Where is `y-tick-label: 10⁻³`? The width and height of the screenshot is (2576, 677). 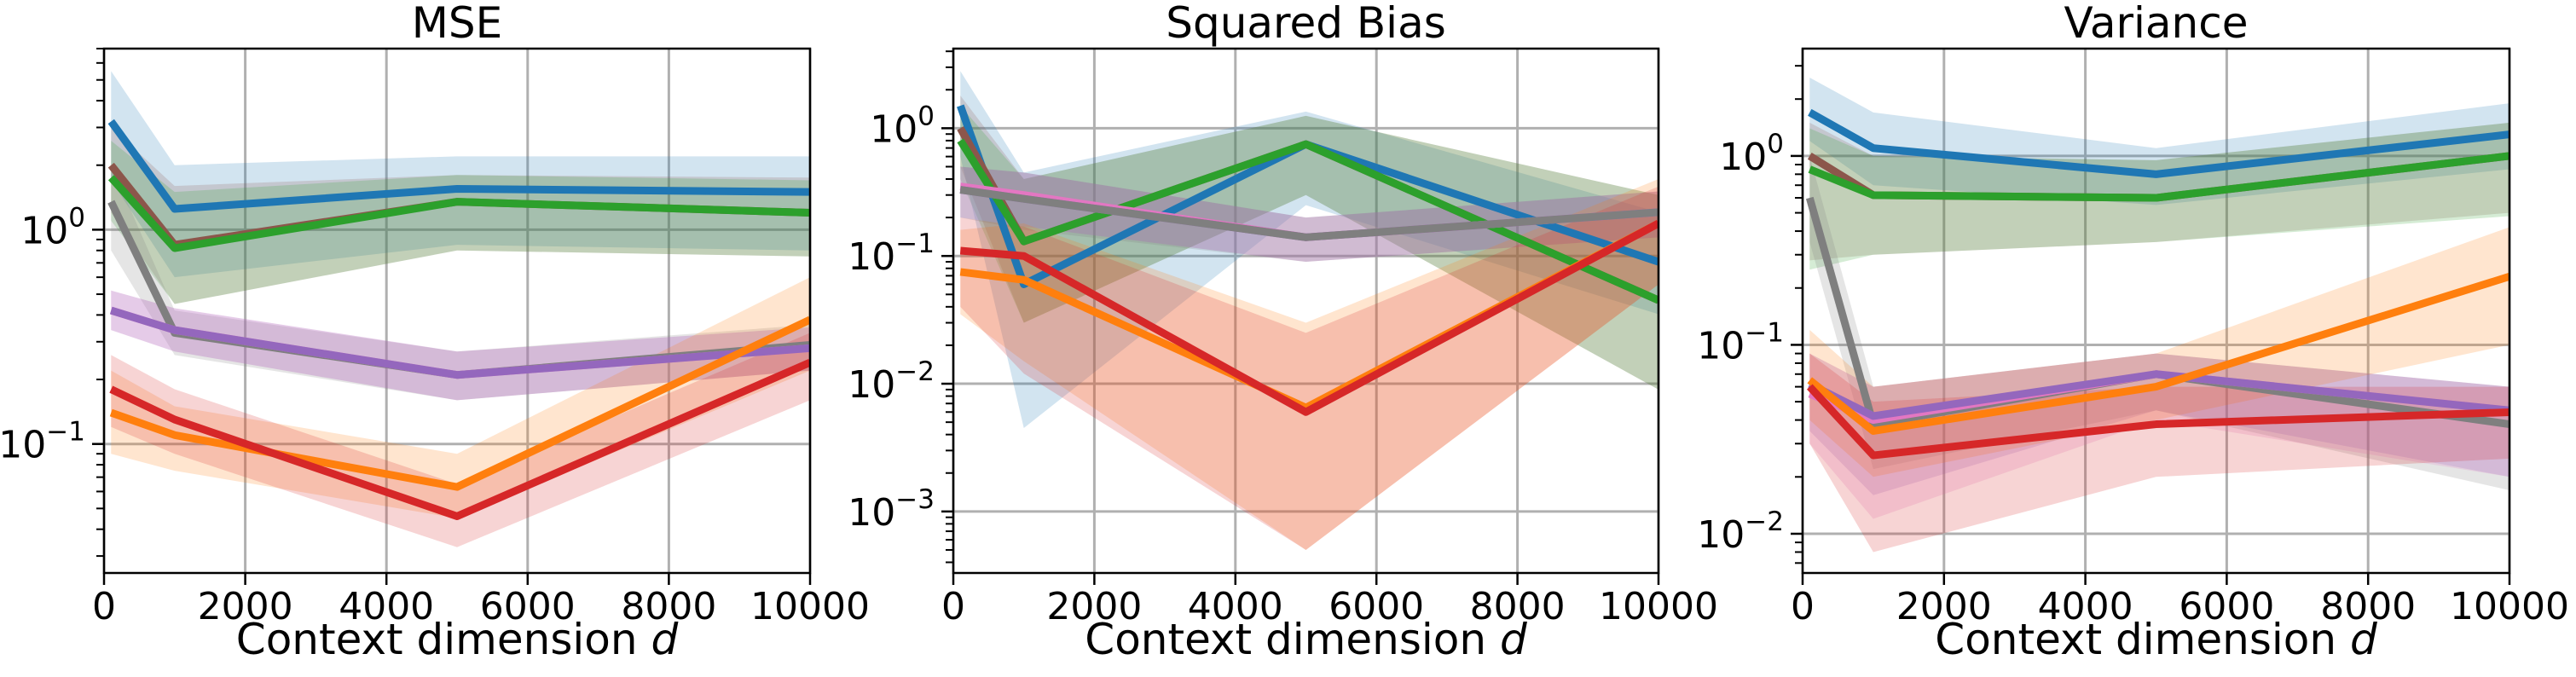 y-tick-label: 10⁻³ is located at coordinates (892, 509).